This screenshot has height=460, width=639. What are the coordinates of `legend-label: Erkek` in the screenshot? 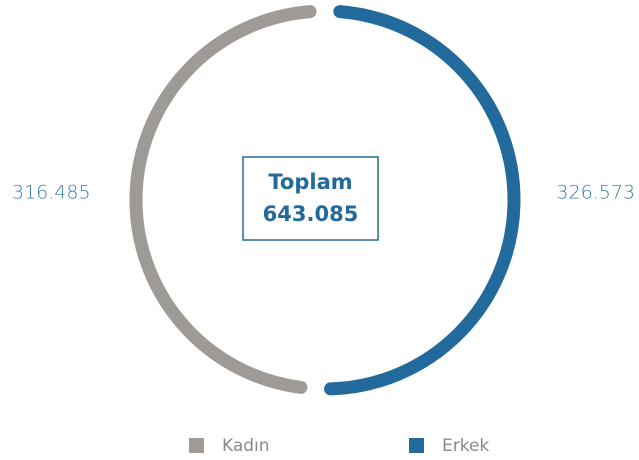 It's located at (465, 446).